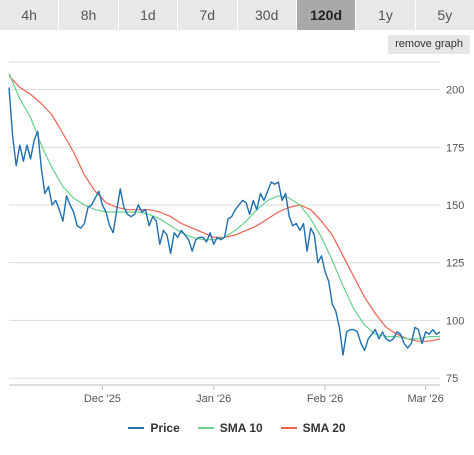  What do you see at coordinates (429, 44) in the screenshot?
I see `remove-graph-button: remove graph` at bounding box center [429, 44].